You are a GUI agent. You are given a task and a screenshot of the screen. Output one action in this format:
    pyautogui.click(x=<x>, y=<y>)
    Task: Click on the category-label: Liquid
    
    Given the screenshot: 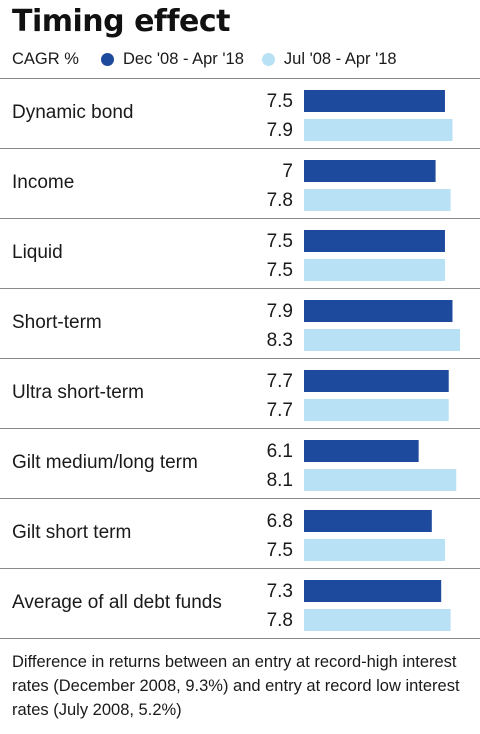 What is the action you would take?
    pyautogui.click(x=37, y=252)
    